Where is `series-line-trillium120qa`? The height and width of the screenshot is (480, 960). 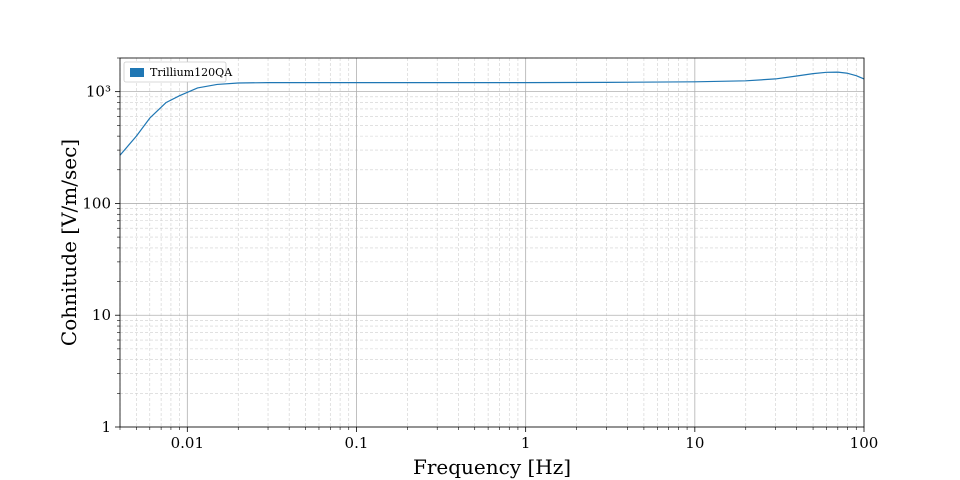 series-line-trillium120qa is located at coordinates (492, 113).